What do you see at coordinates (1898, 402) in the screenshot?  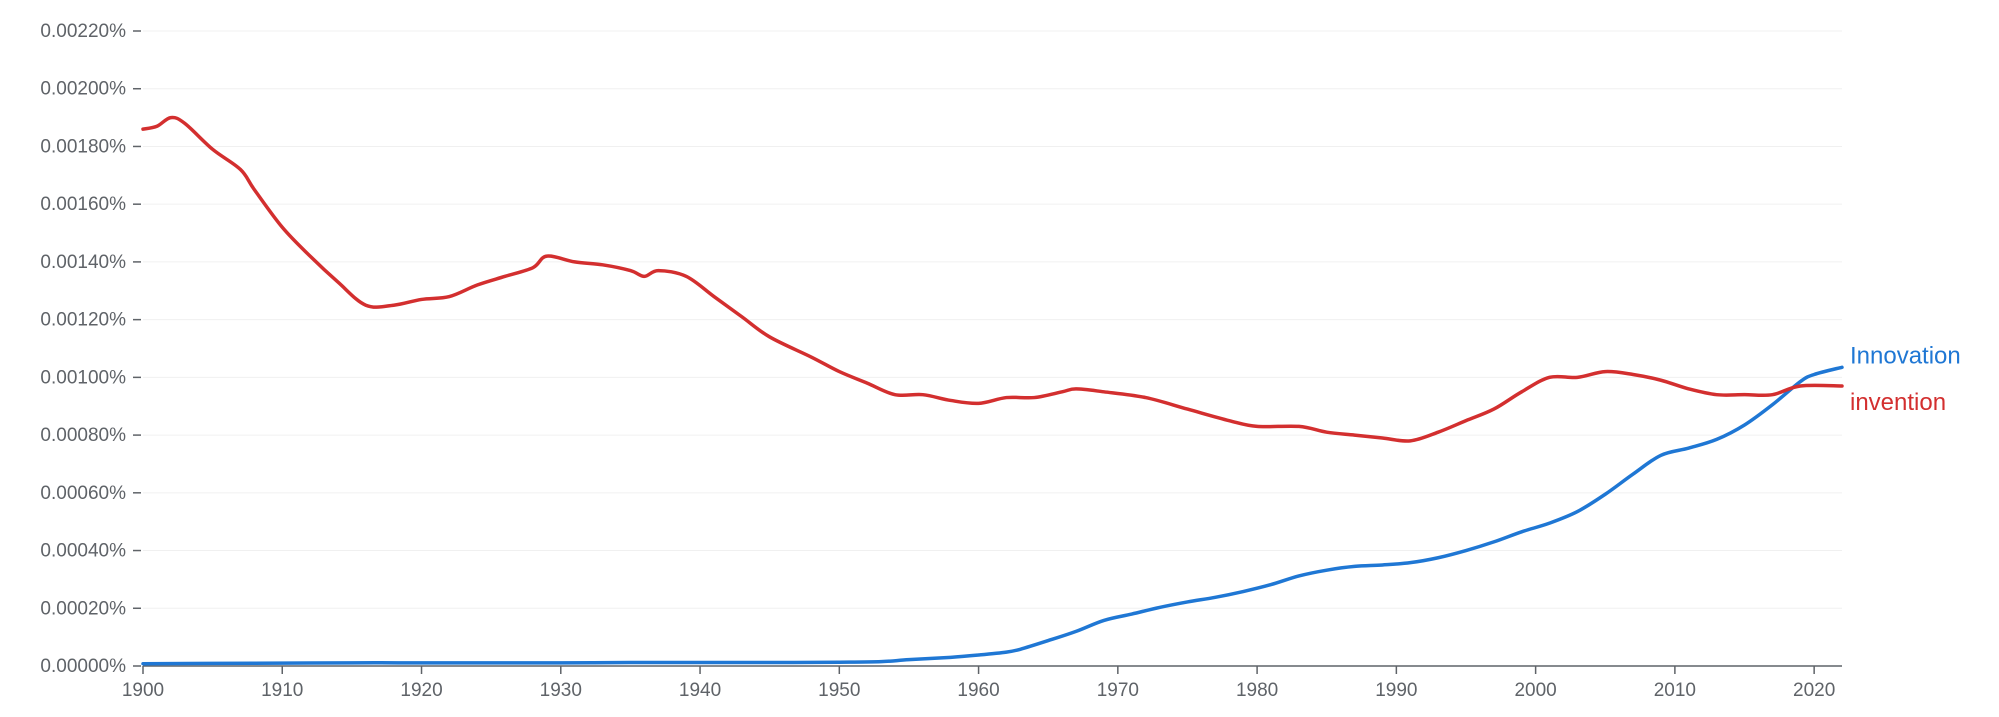 I see `series-label-invention: invention` at bounding box center [1898, 402].